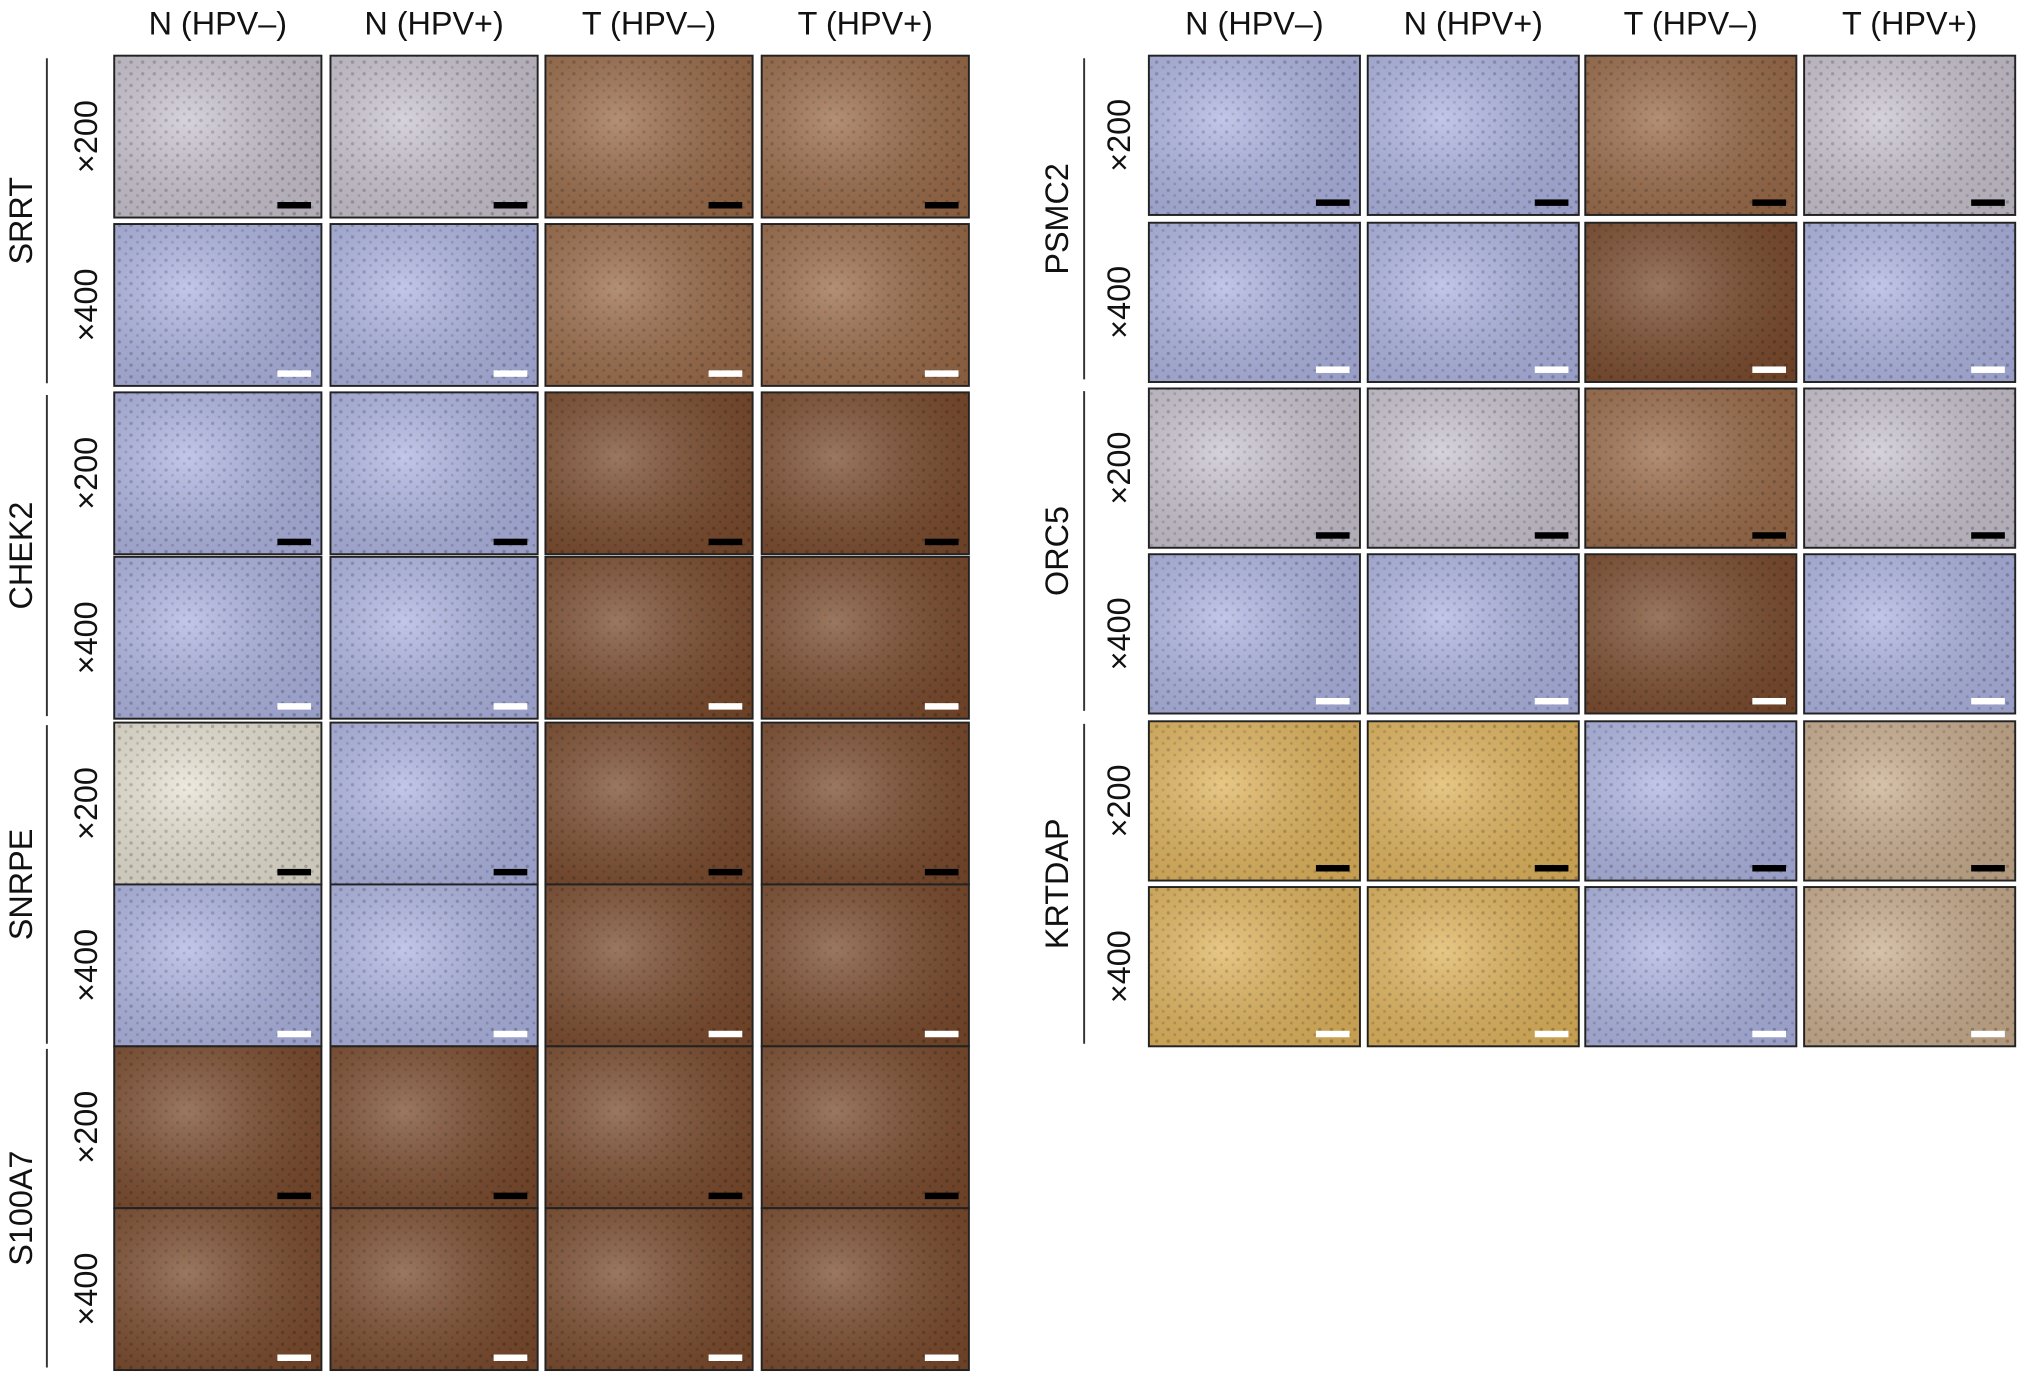 This screenshot has height=1383, width=2031. What do you see at coordinates (21, 1208) in the screenshot?
I see `gene-label: S100A7` at bounding box center [21, 1208].